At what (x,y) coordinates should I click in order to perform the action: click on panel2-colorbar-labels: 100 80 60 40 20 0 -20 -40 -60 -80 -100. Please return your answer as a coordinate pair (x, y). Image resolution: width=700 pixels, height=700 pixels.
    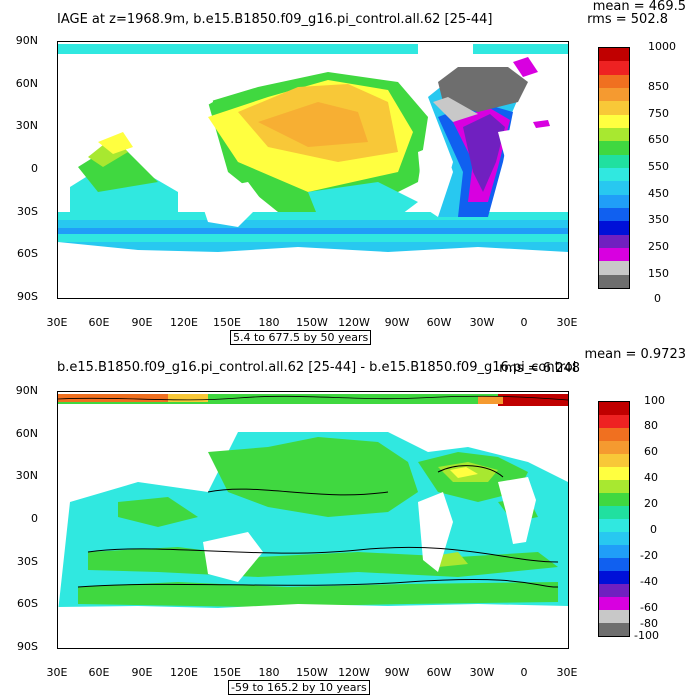
    Looking at the image, I should click on (664, 518).